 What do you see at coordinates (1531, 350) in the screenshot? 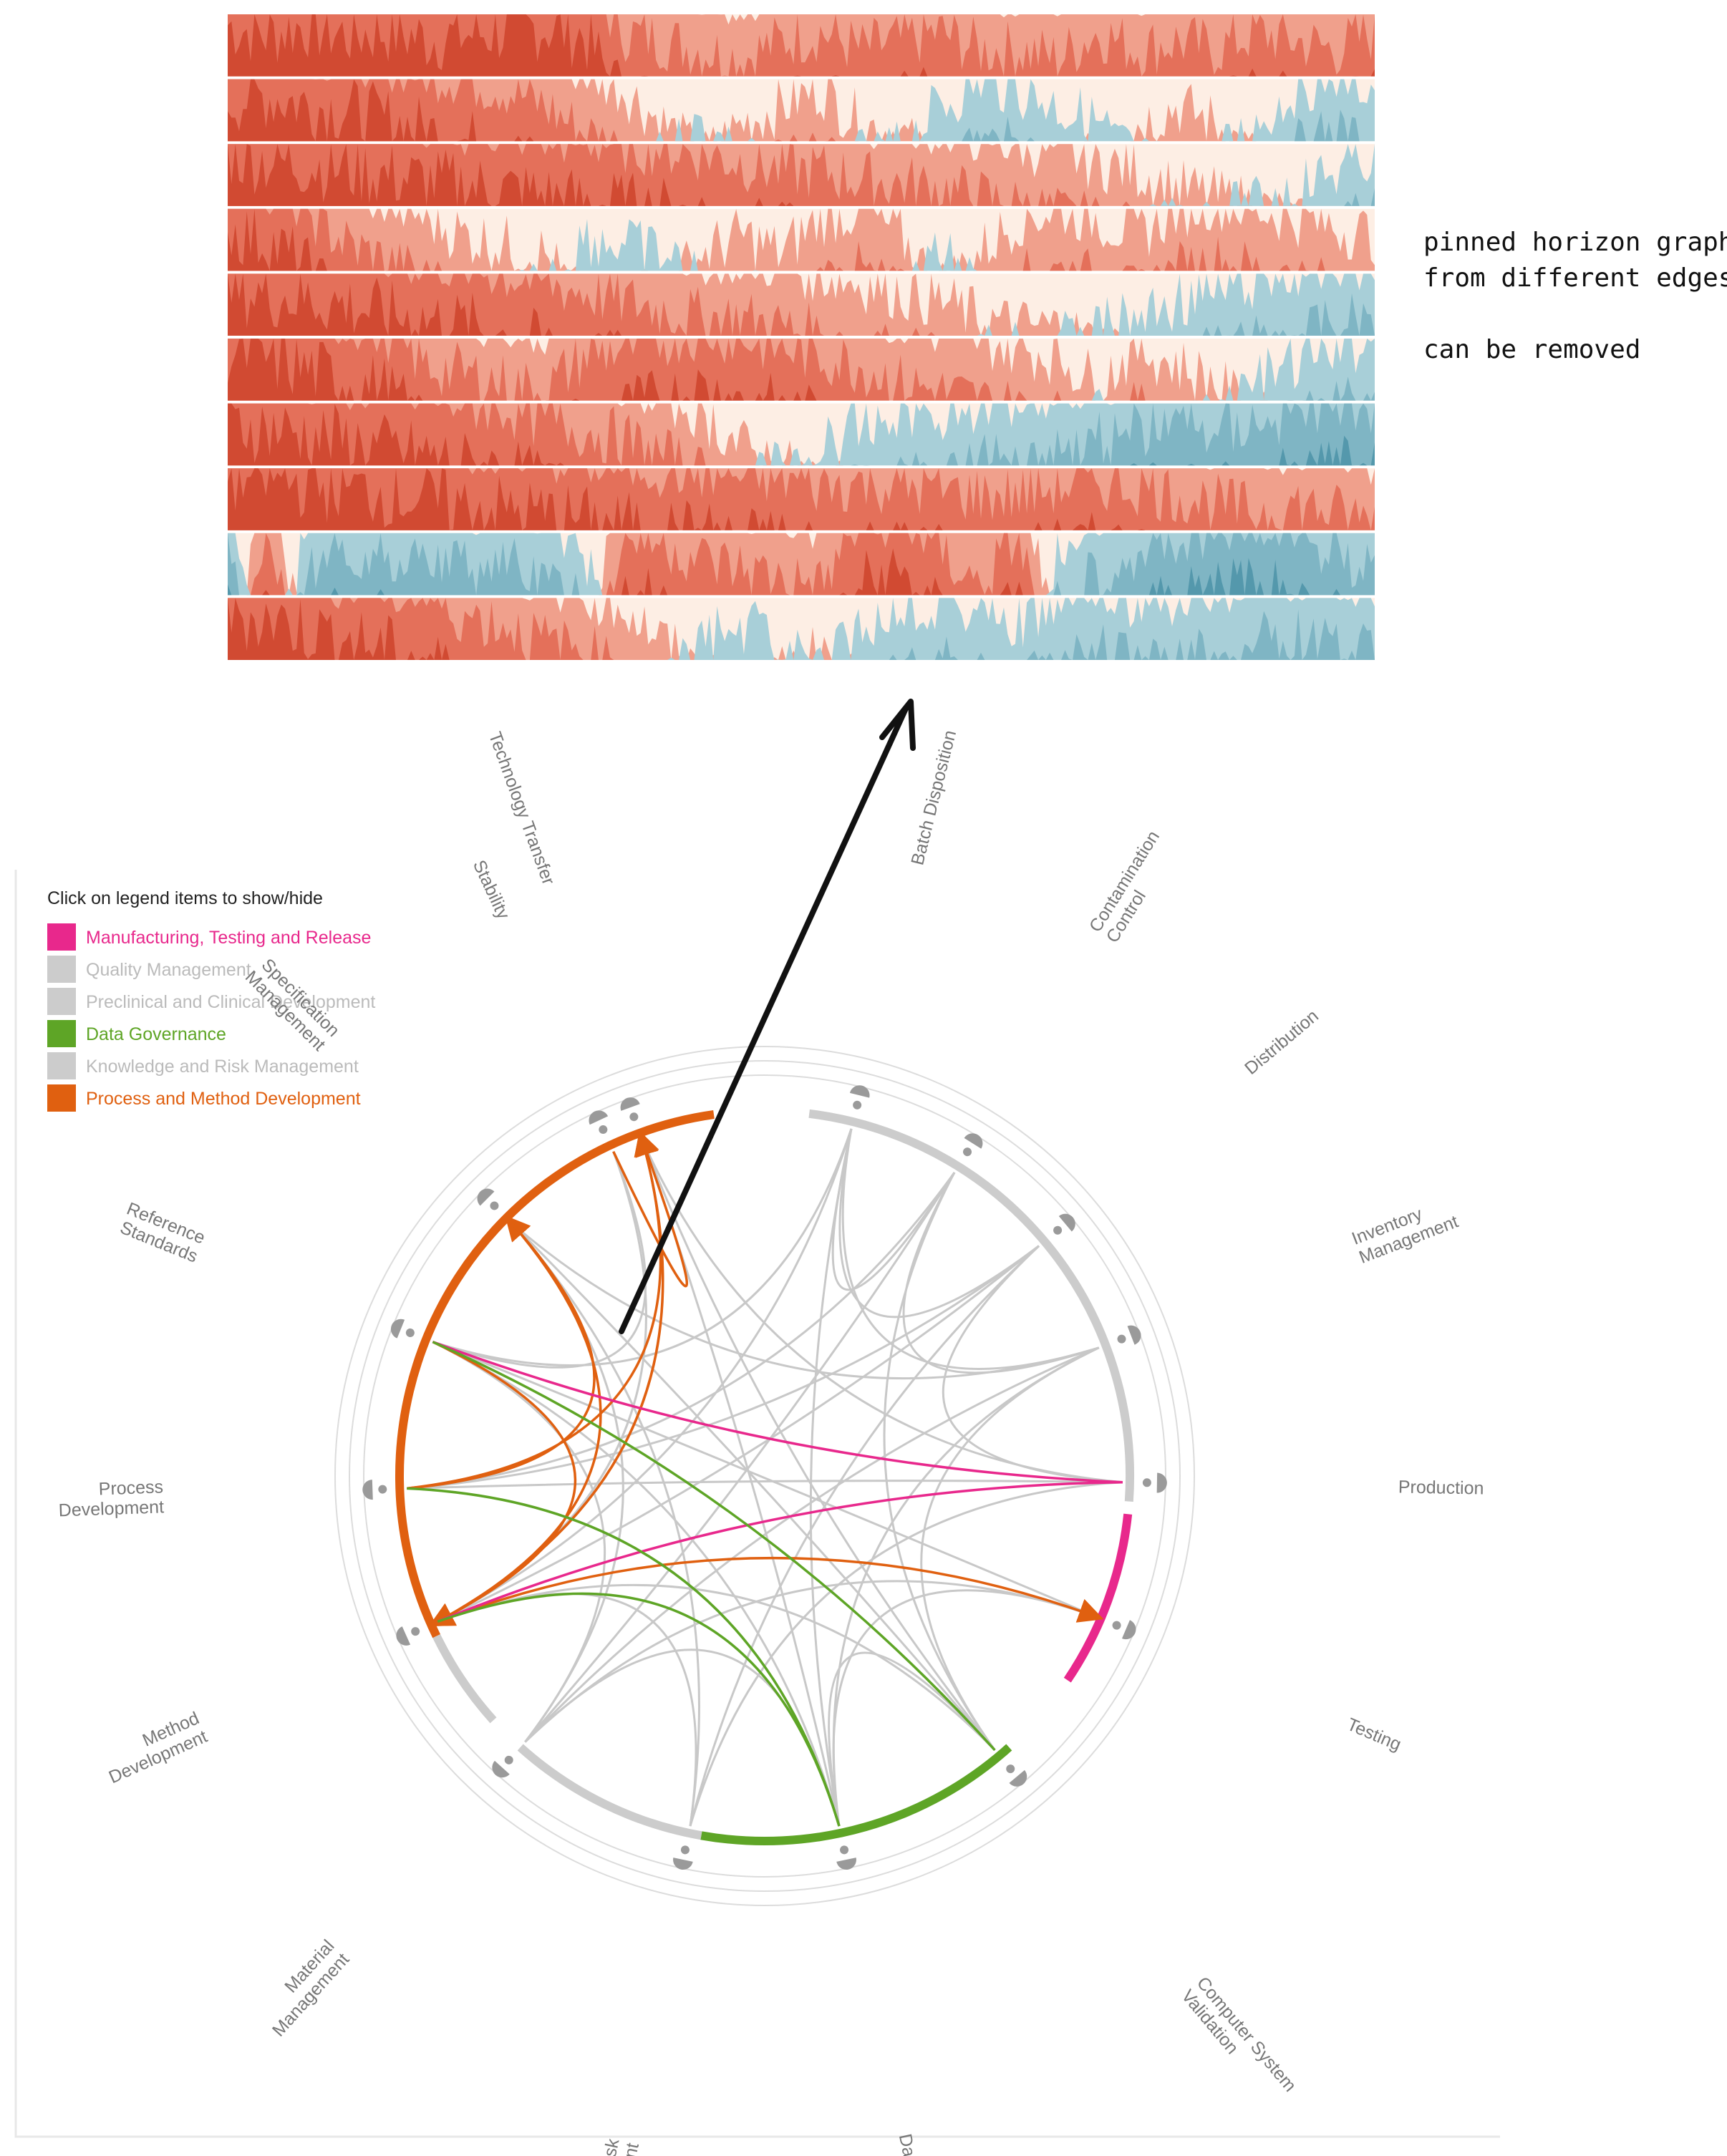
I see `annotation-note: can be removed` at bounding box center [1531, 350].